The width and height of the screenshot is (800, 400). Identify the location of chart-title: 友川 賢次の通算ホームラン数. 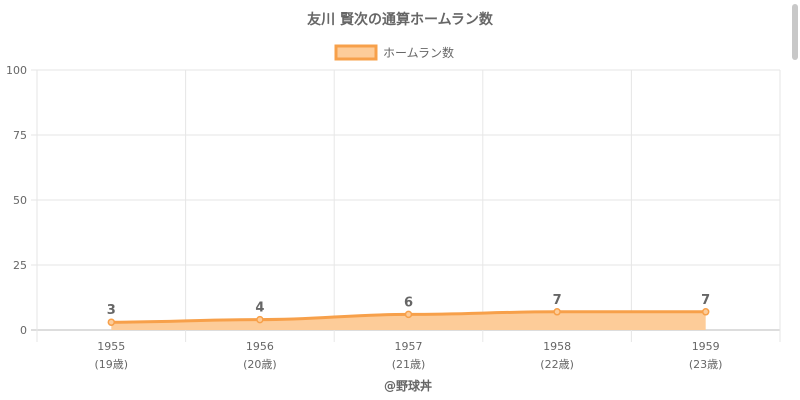
(400, 19).